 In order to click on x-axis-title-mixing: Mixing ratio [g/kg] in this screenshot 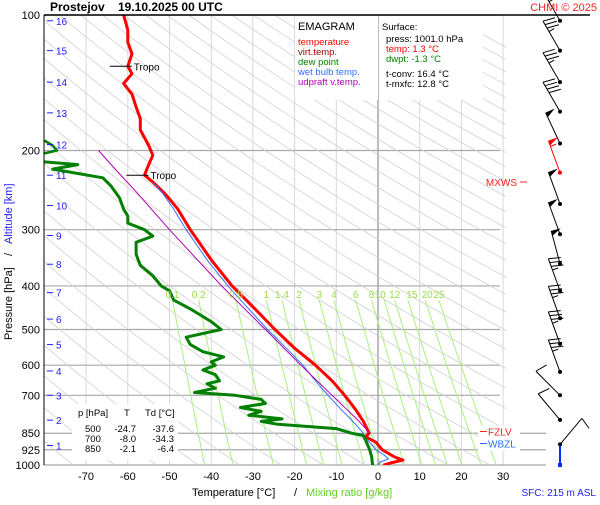, I will do `click(349, 493)`.